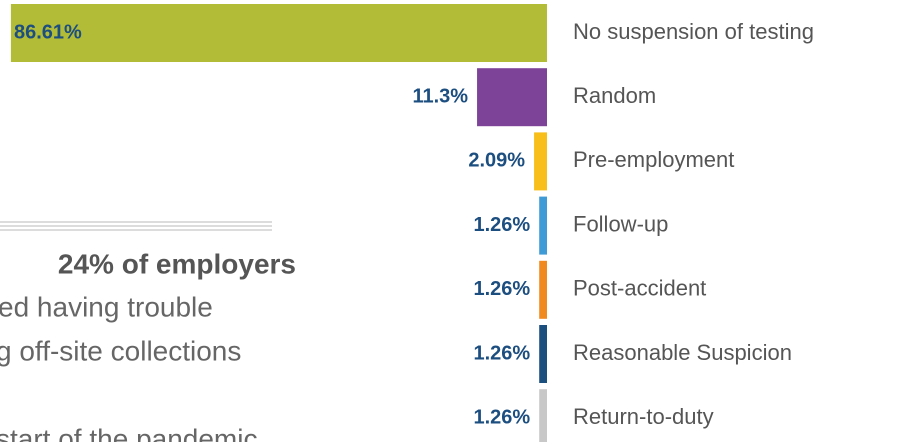 This screenshot has height=442, width=908. What do you see at coordinates (48, 32) in the screenshot?
I see `value-label: 86.61%` at bounding box center [48, 32].